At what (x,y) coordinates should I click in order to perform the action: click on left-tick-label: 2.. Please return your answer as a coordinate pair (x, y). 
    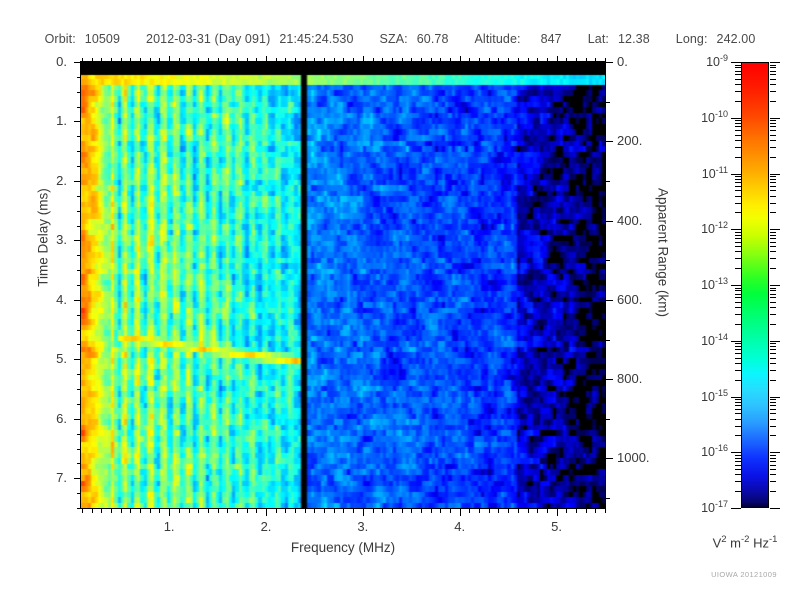
    Looking at the image, I should click on (61, 180).